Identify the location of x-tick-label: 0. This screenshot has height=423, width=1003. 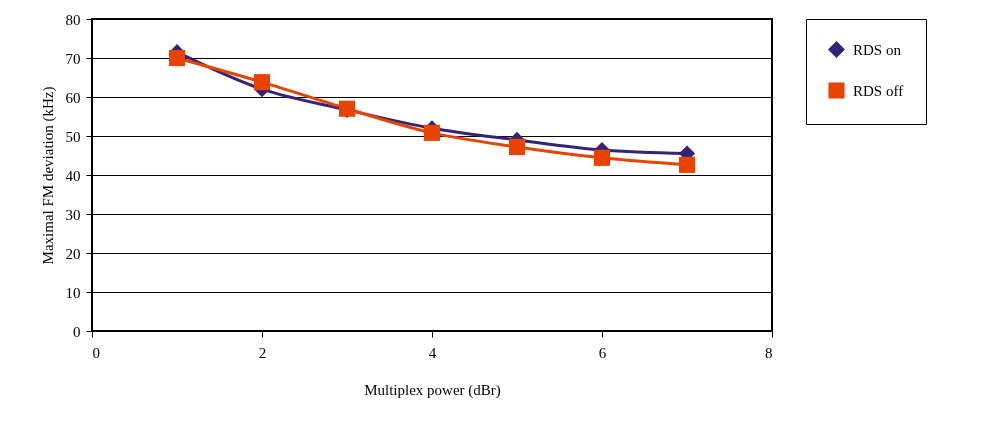
(96, 352).